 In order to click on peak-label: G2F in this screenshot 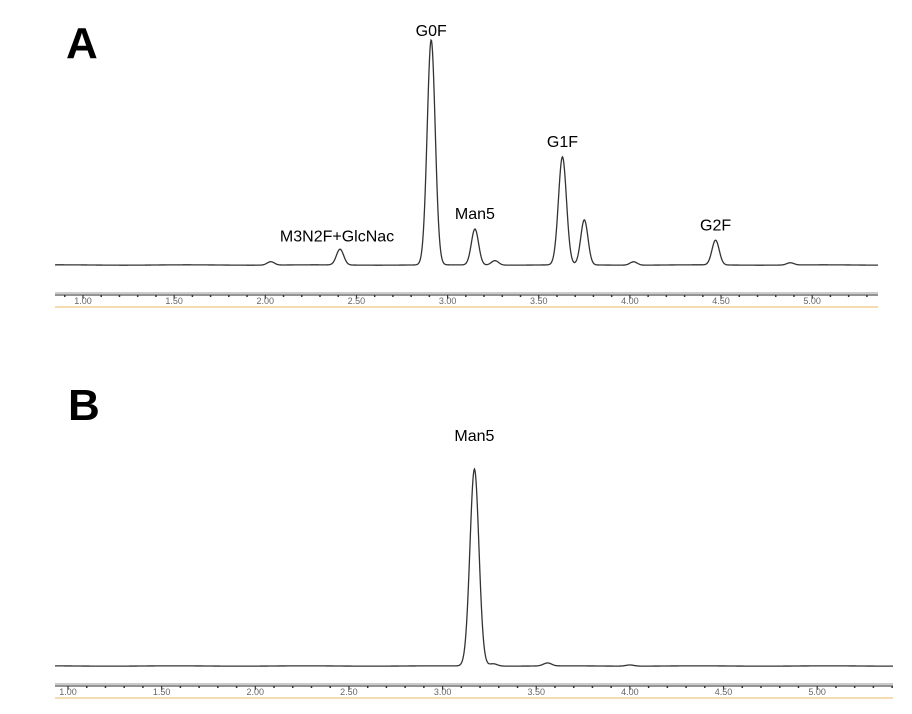, I will do `click(715, 225)`.